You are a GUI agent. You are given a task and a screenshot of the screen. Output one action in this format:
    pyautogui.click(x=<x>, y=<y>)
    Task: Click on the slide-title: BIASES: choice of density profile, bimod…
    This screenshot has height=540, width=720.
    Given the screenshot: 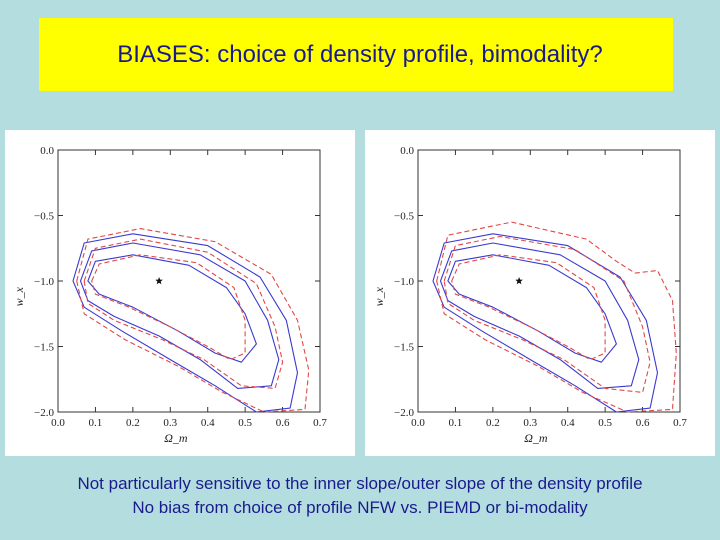 What is the action you would take?
    pyautogui.click(x=360, y=54)
    